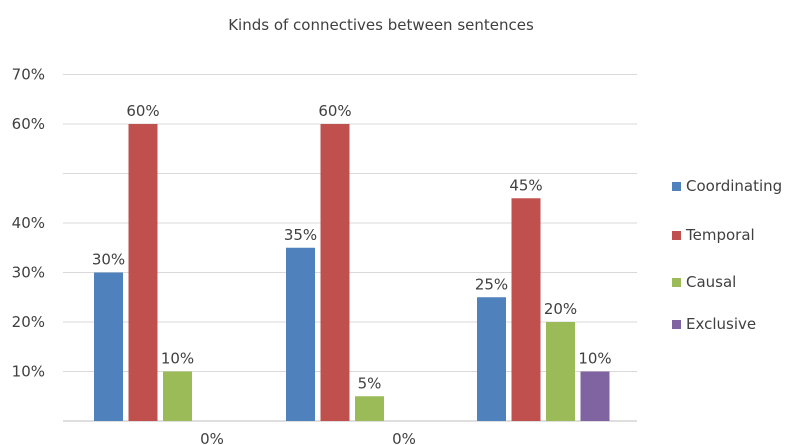  I want to click on legend-item-temporal: Temporal, so click(713, 235).